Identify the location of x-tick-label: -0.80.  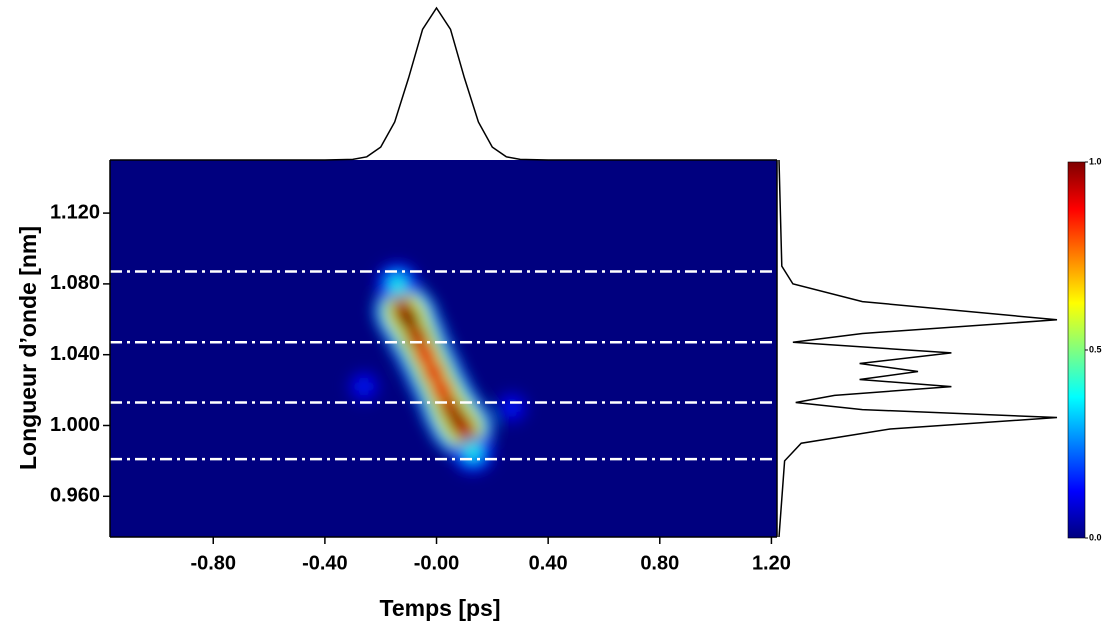
(213, 563).